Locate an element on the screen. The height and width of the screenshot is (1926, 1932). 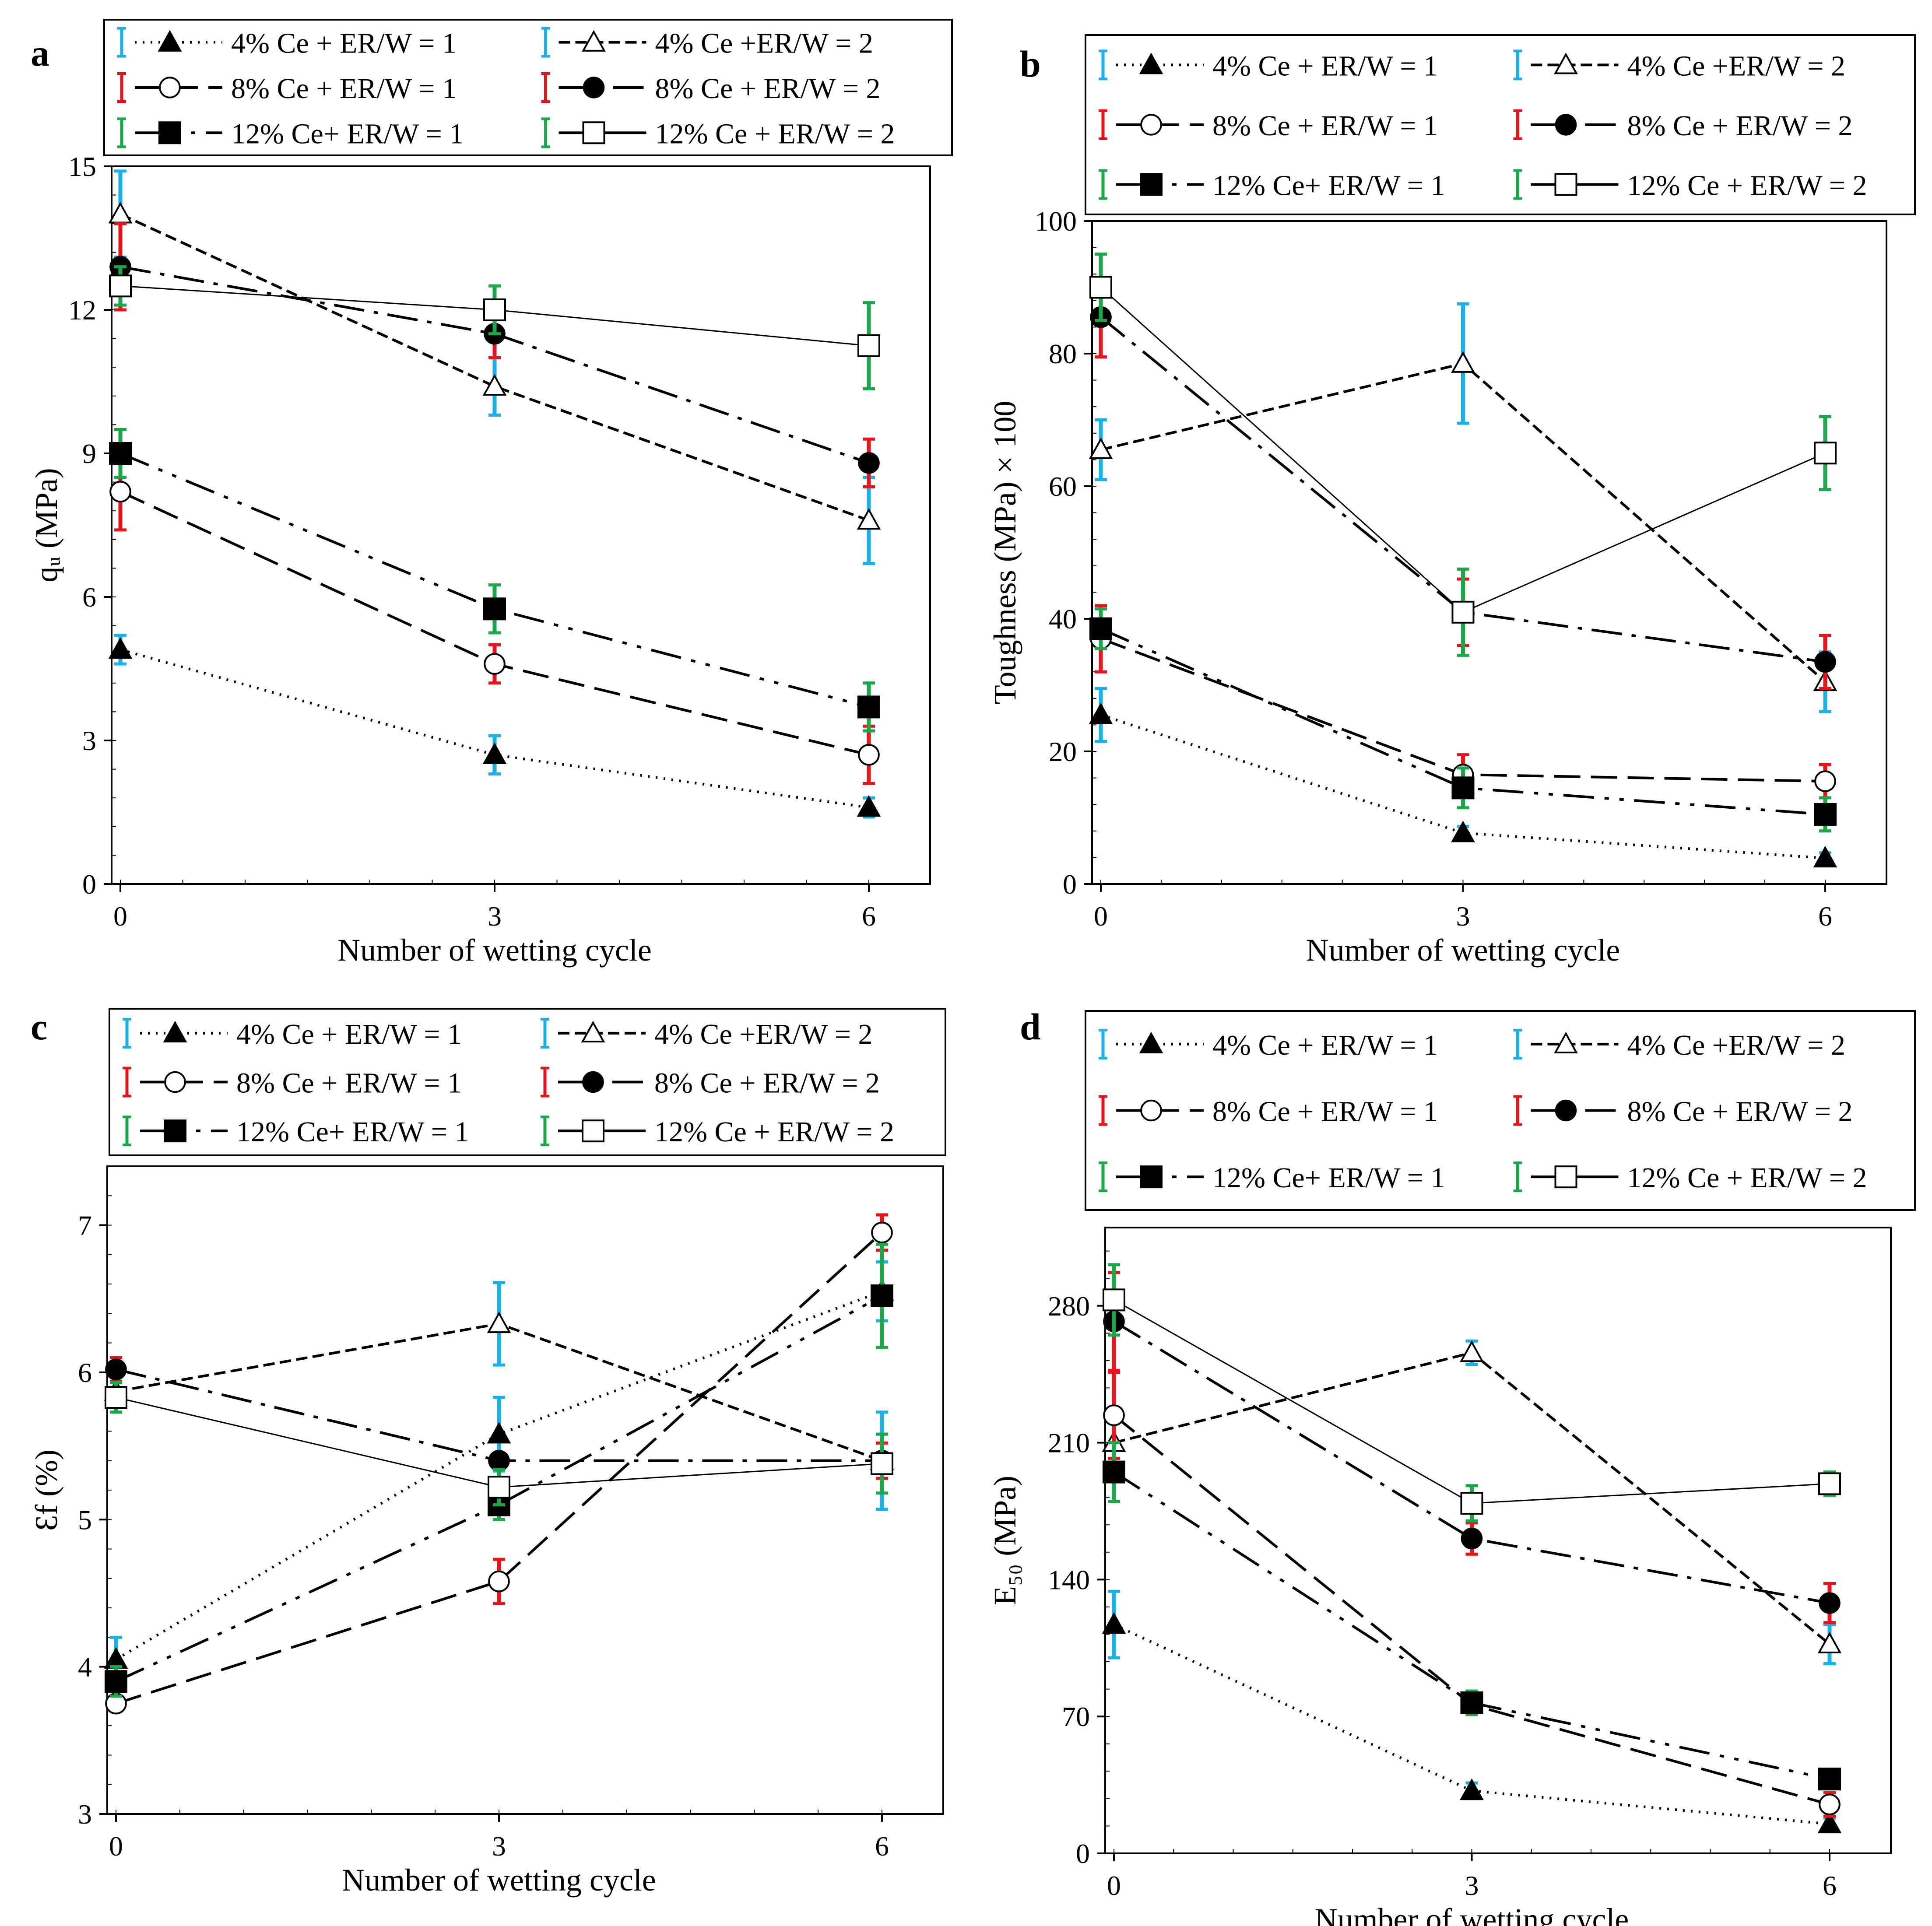
legend-item-12ce_er1: 12% Ce+ ER/W = 1 is located at coordinates (290, 133).